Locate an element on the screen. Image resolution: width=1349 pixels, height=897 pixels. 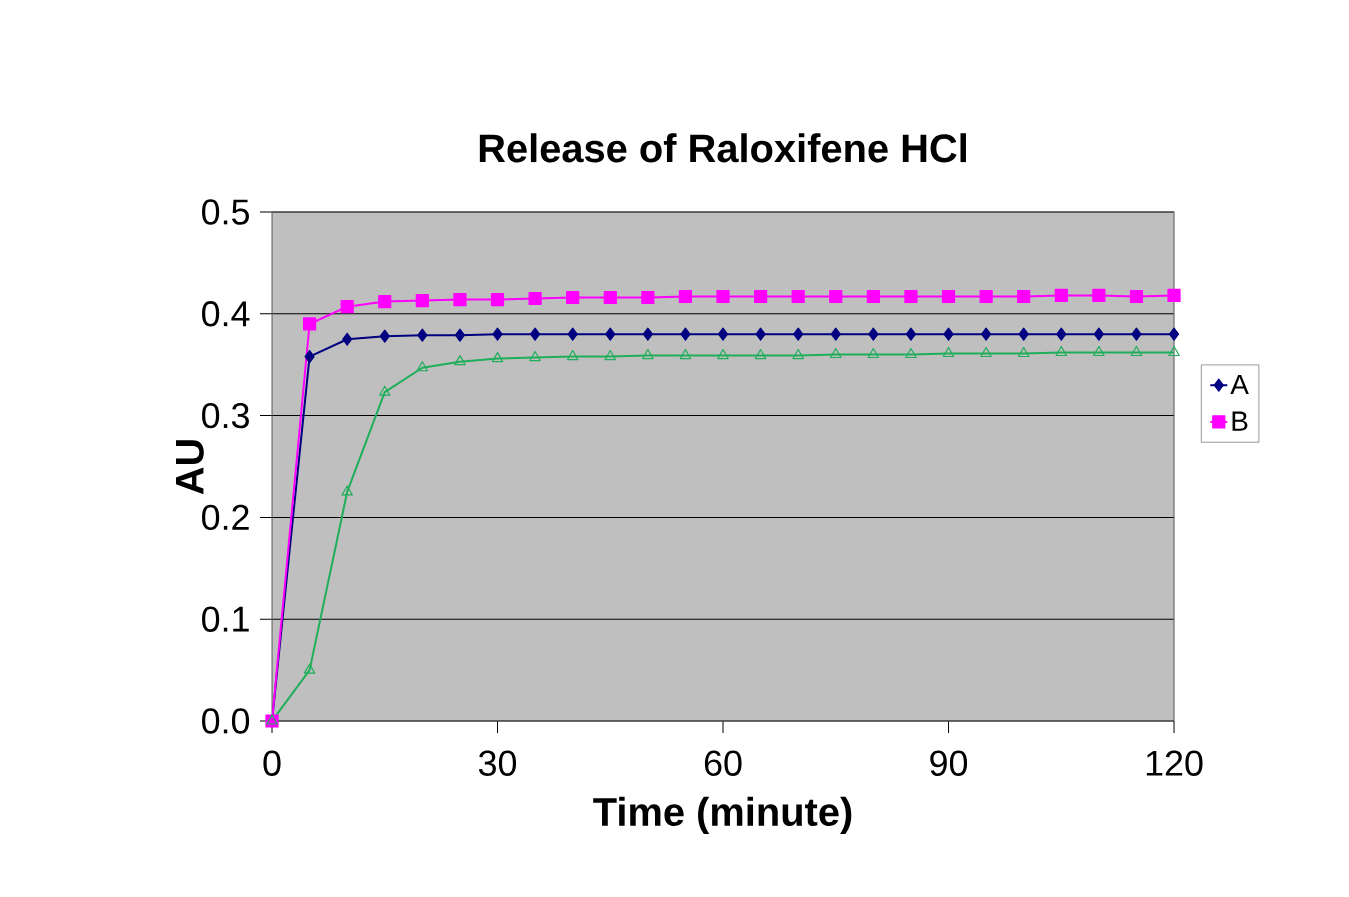
x-axis-title: Time (minute) is located at coordinates (722, 815).